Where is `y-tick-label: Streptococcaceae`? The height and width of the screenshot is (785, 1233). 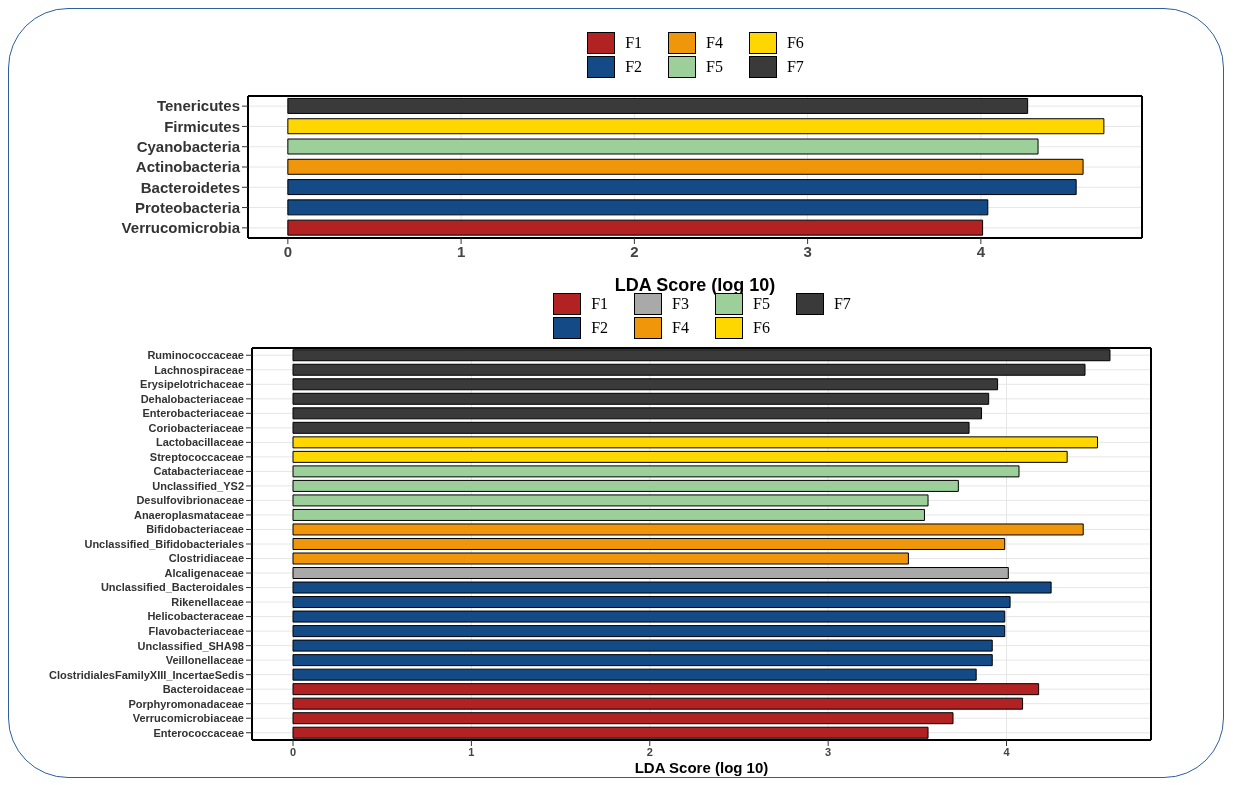 y-tick-label: Streptococcaceae is located at coordinates (196, 456).